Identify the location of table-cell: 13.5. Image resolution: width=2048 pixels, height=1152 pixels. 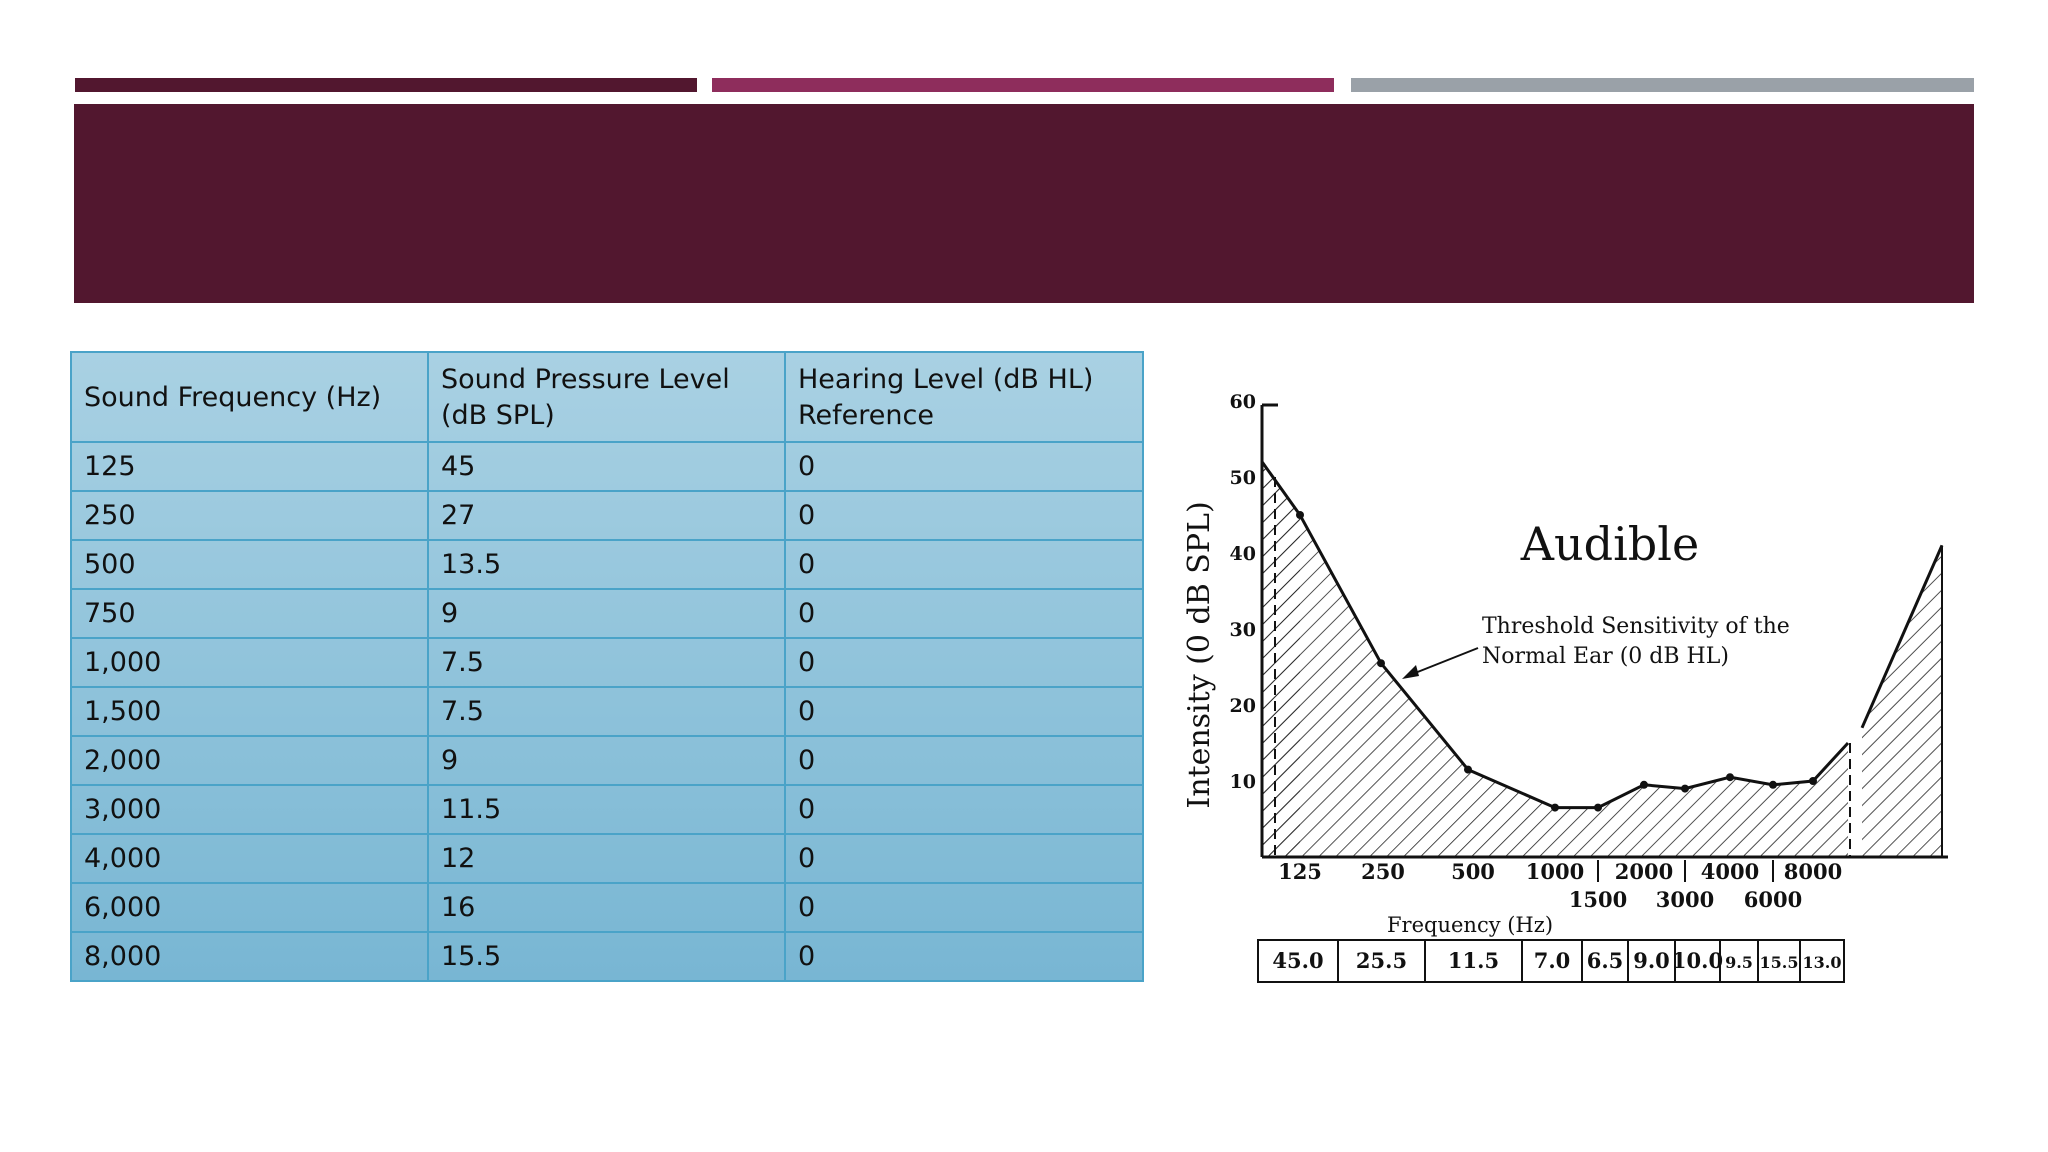
(606, 564).